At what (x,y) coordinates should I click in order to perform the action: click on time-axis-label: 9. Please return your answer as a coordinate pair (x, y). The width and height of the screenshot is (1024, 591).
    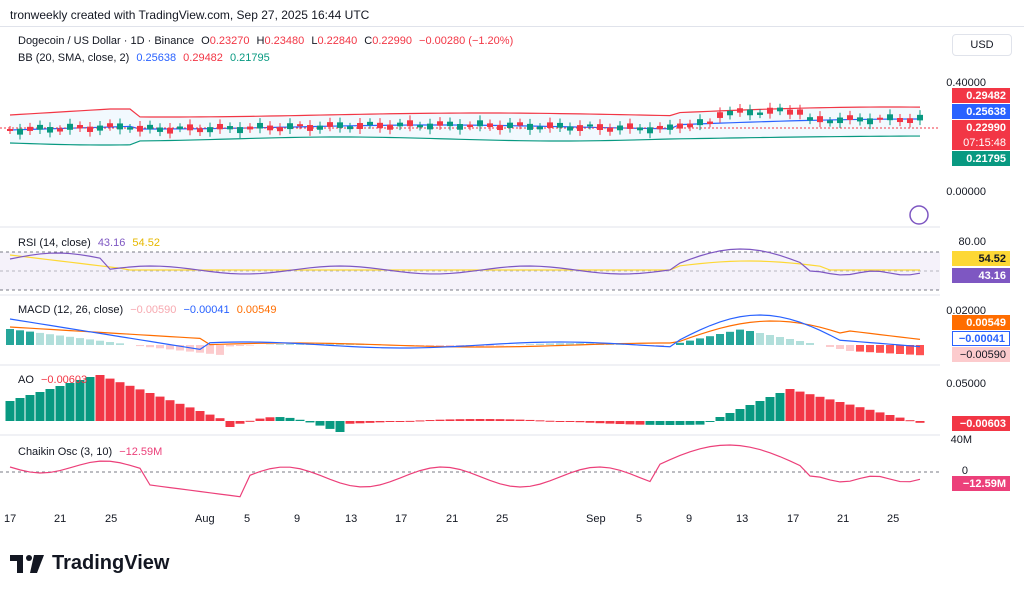
    Looking at the image, I should click on (689, 519).